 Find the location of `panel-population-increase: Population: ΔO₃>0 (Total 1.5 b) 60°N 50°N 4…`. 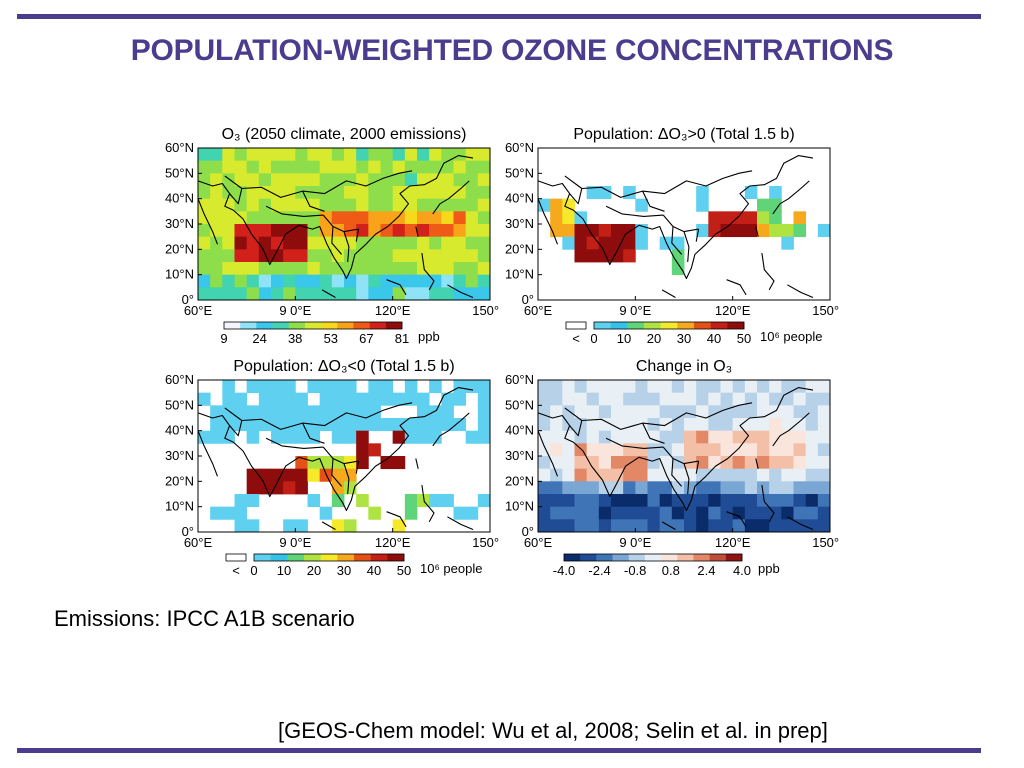

panel-population-increase: Population: ΔO₃>0 (Total 1.5 b) 60°N 50°N 4… is located at coordinates (670, 234).